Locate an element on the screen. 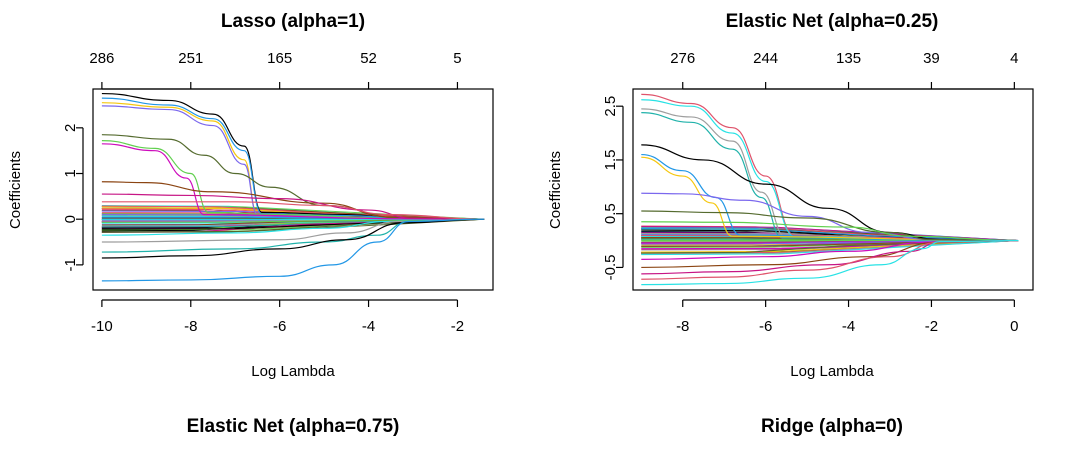  top-tick-label: 286 is located at coordinates (101, 58).